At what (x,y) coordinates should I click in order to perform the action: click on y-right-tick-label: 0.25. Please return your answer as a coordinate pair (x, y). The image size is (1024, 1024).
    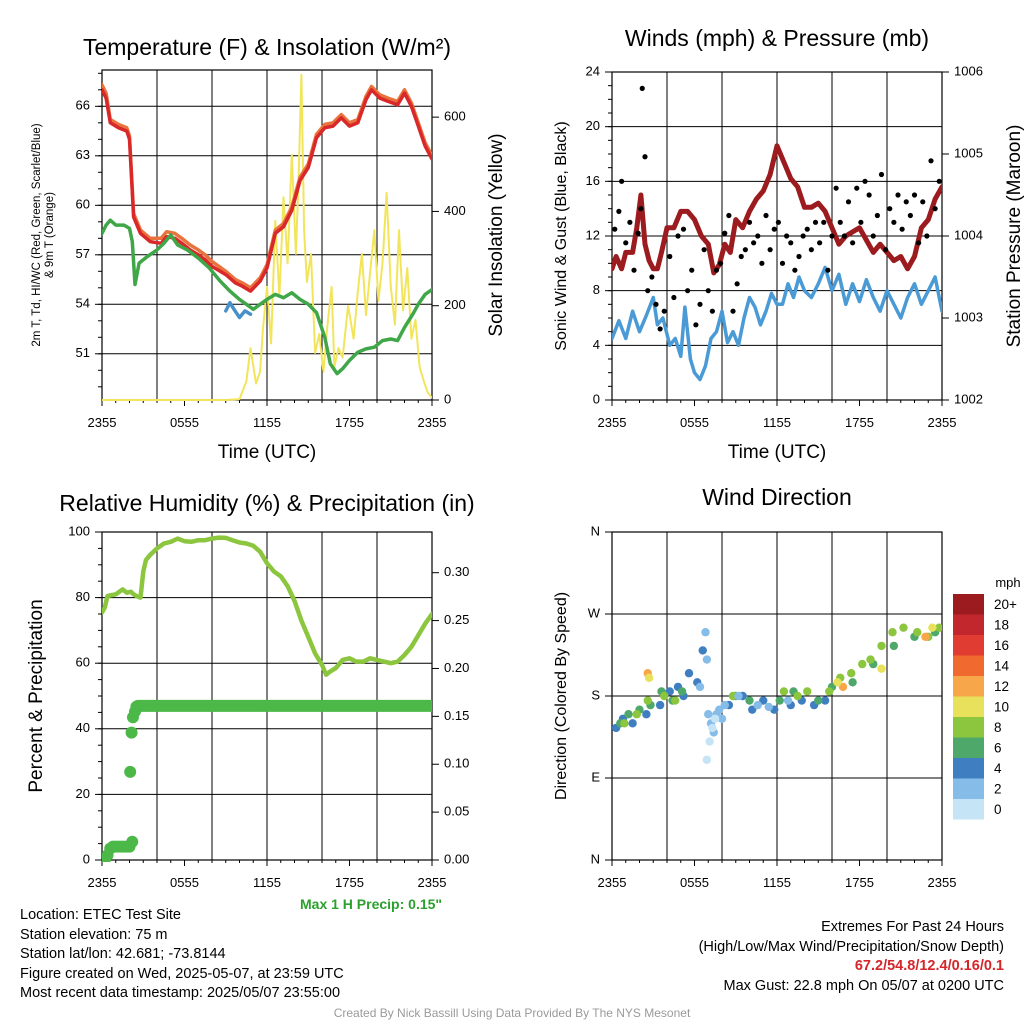
    Looking at the image, I should click on (456, 619).